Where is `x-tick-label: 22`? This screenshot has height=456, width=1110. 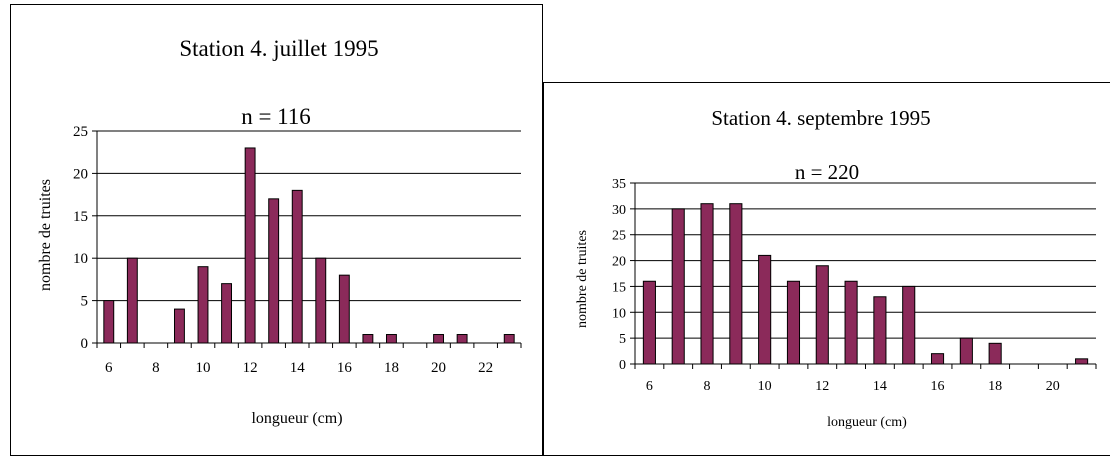
x-tick-label: 22 is located at coordinates (485, 368).